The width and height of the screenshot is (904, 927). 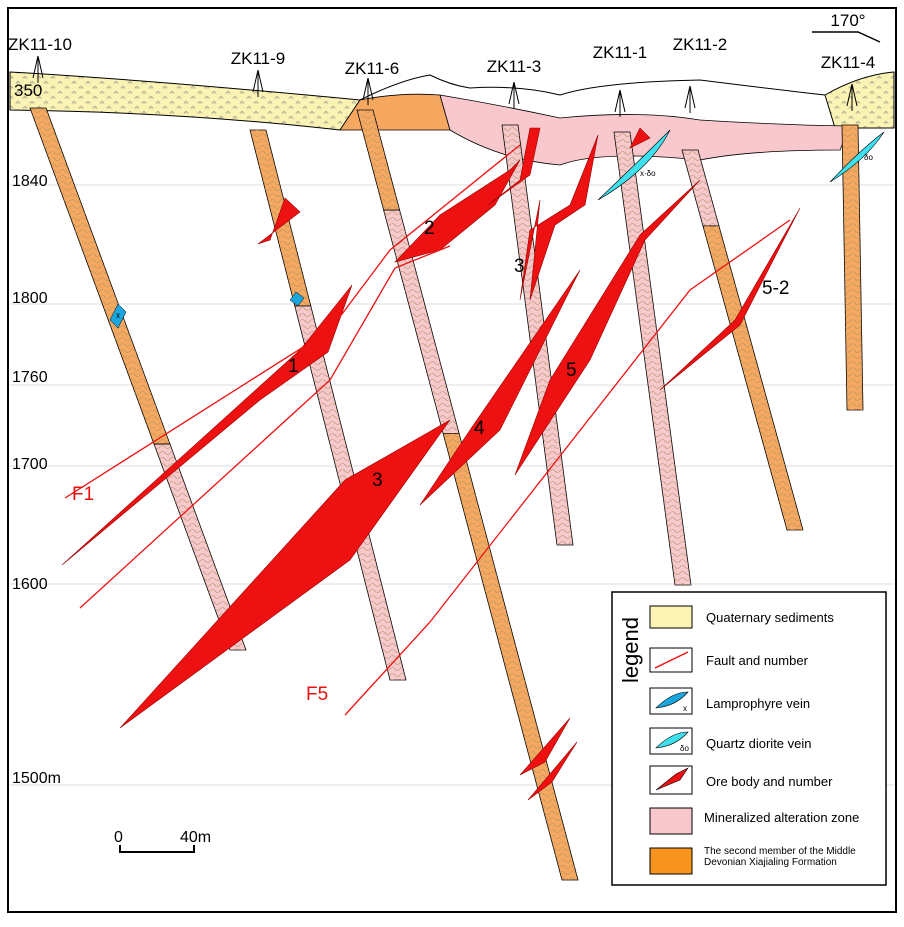 I want to click on borehole-label: ZK11-3, so click(x=514, y=66).